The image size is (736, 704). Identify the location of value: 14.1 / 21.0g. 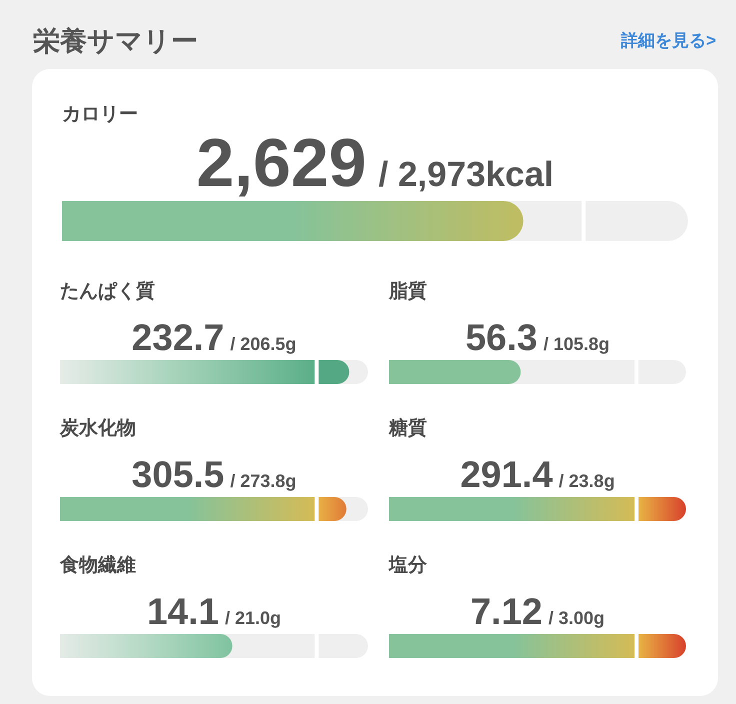
(214, 611).